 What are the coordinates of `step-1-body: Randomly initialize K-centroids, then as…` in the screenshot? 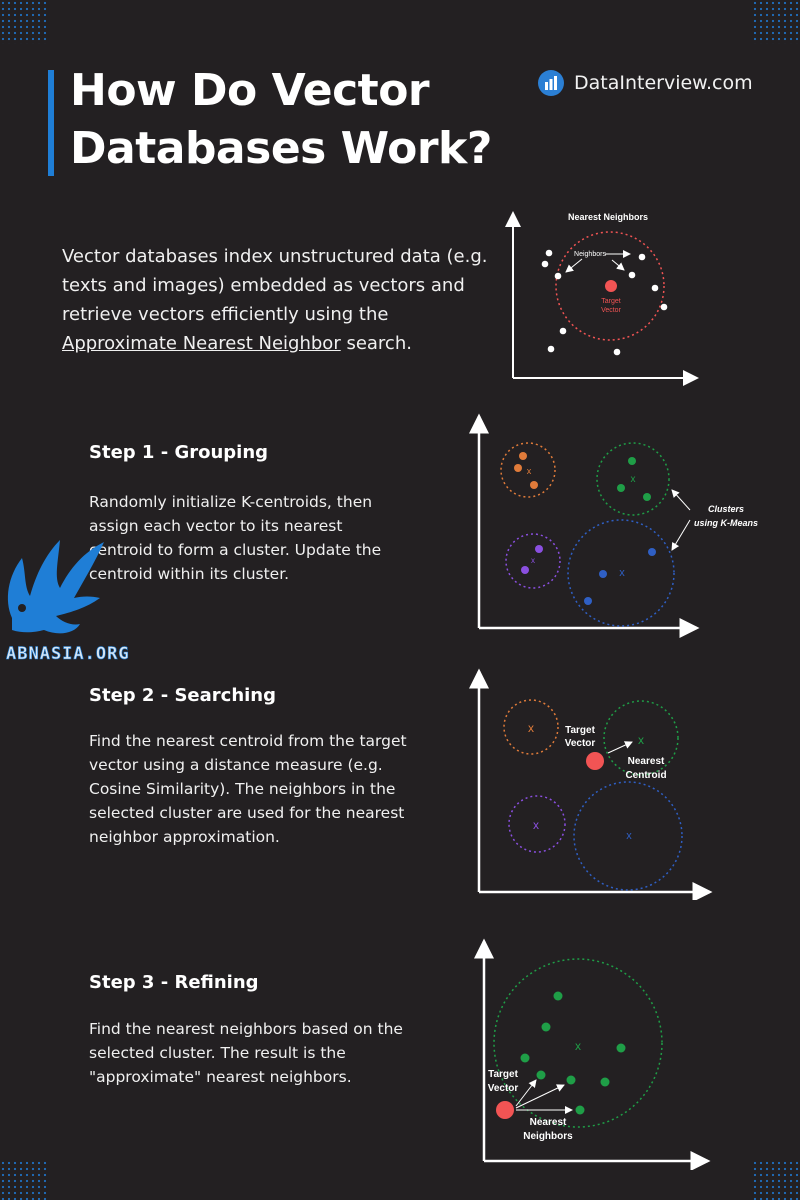 It's located at (235, 538).